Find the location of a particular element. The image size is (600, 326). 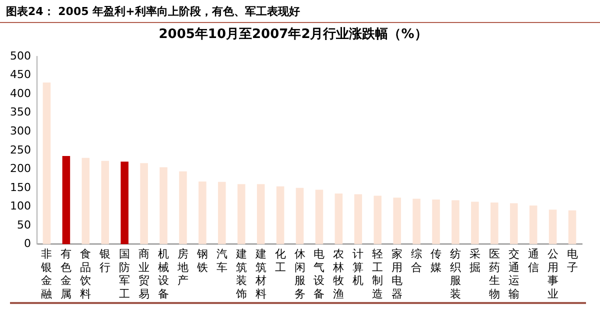

x-tick-label: 公用事业 is located at coordinates (552, 274).